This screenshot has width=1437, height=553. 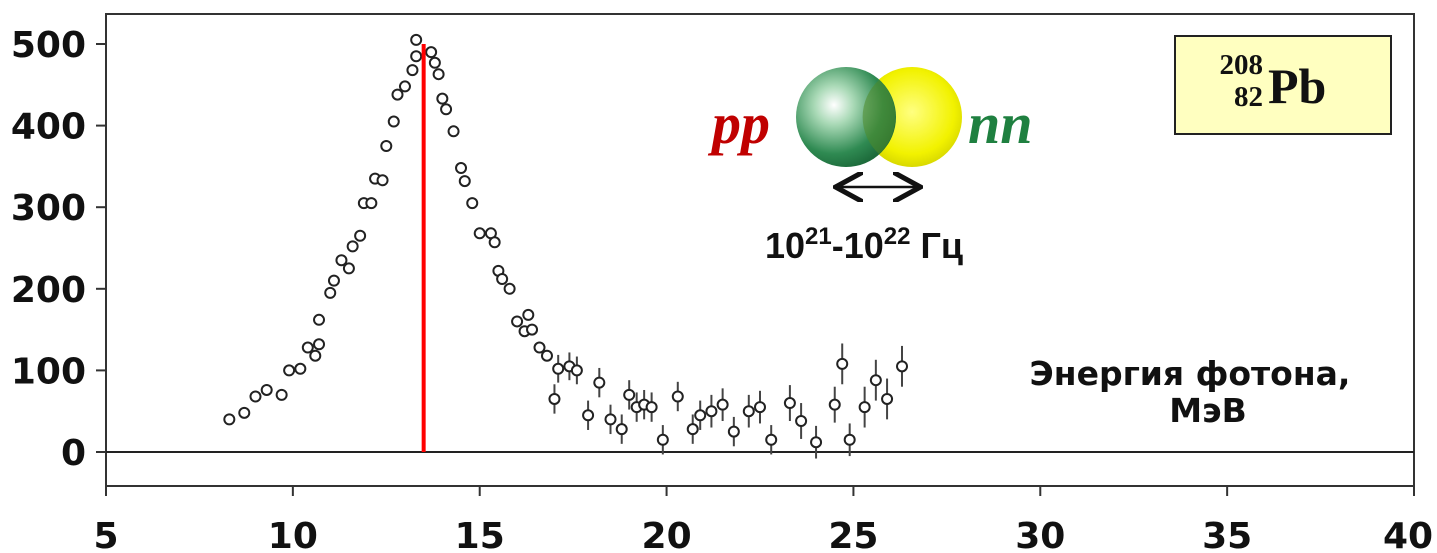 What do you see at coordinates (48, 208) in the screenshot?
I see `y-tick-label: 300` at bounding box center [48, 208].